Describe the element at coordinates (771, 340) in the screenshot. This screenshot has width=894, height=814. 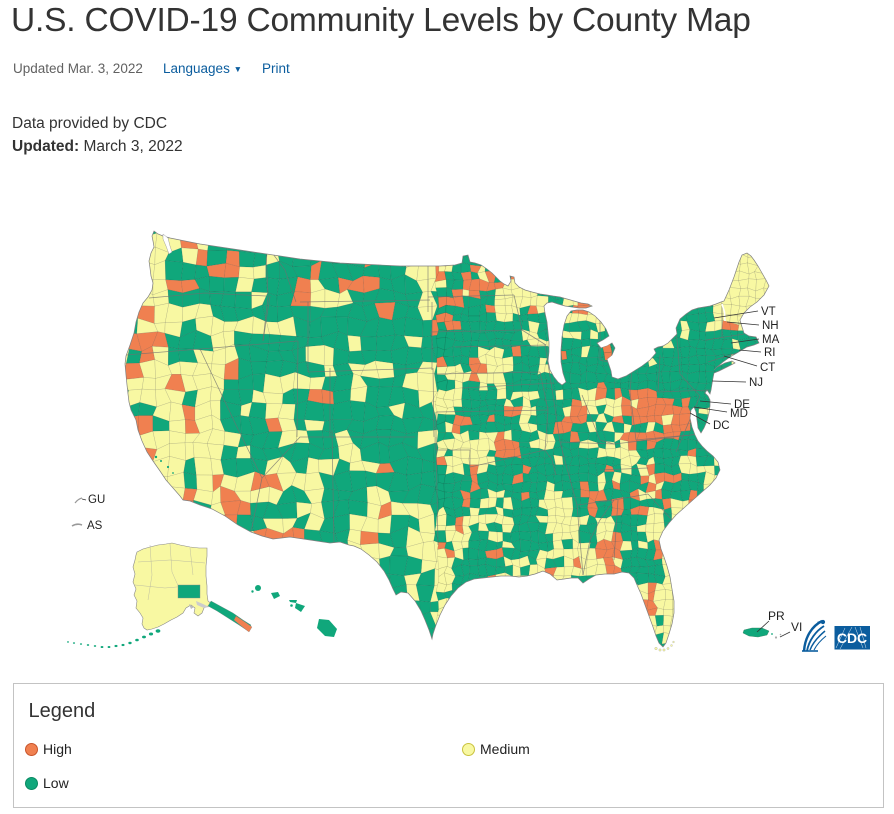
I see `svg-text: MA` at that location.